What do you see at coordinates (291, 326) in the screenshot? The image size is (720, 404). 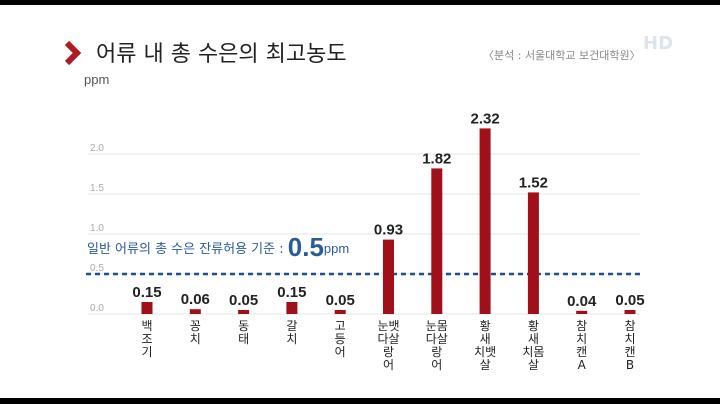 I see `x-tick-label: 갈` at bounding box center [291, 326].